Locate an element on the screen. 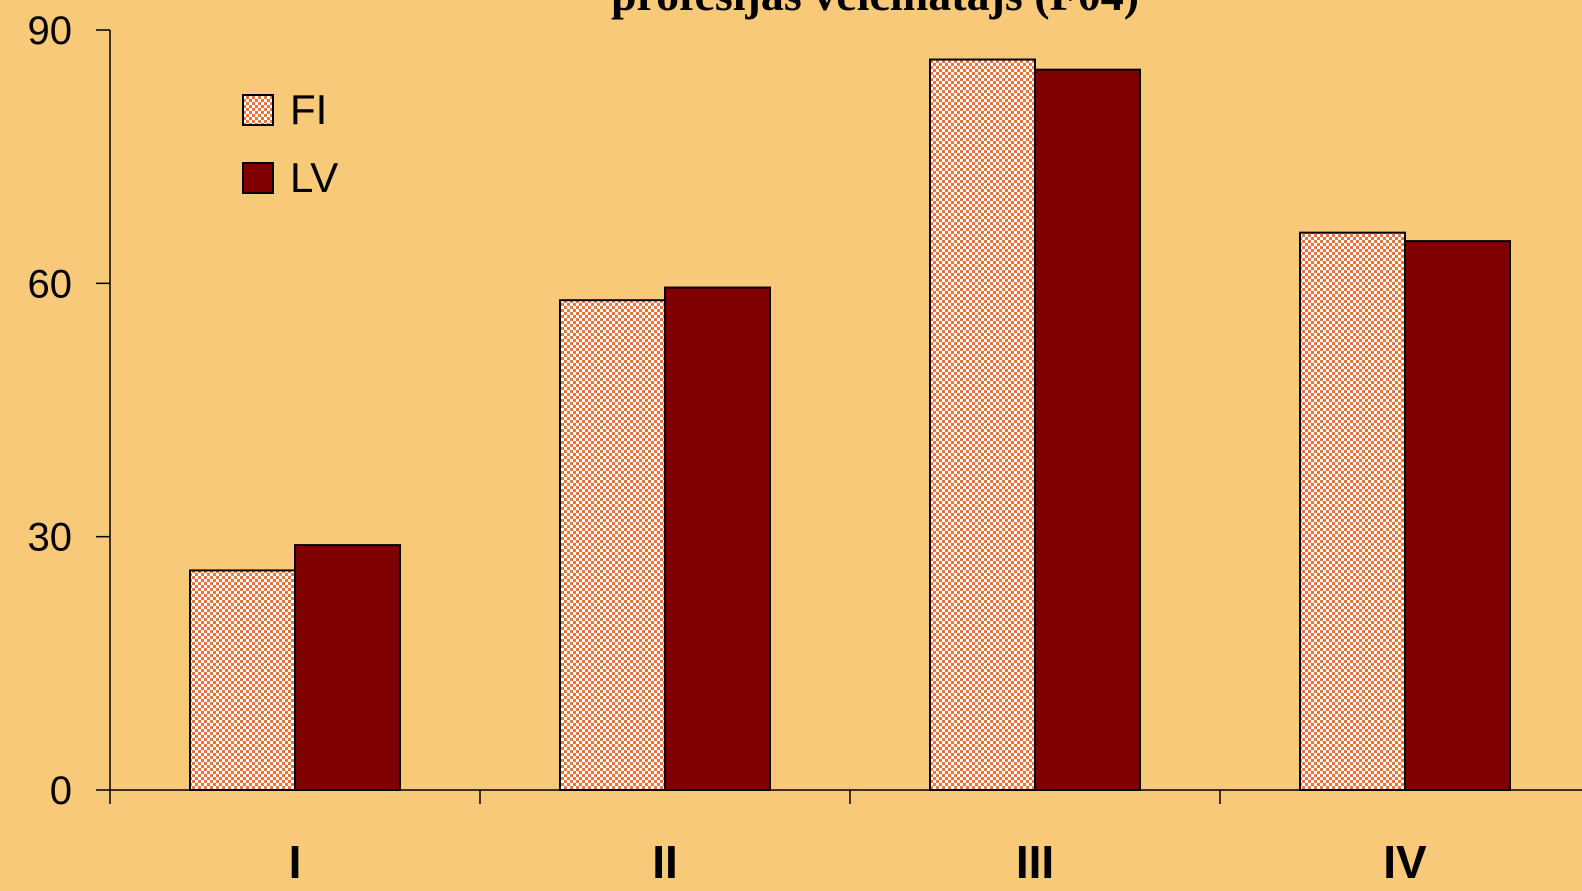  legend-label: FI is located at coordinates (308, 109).